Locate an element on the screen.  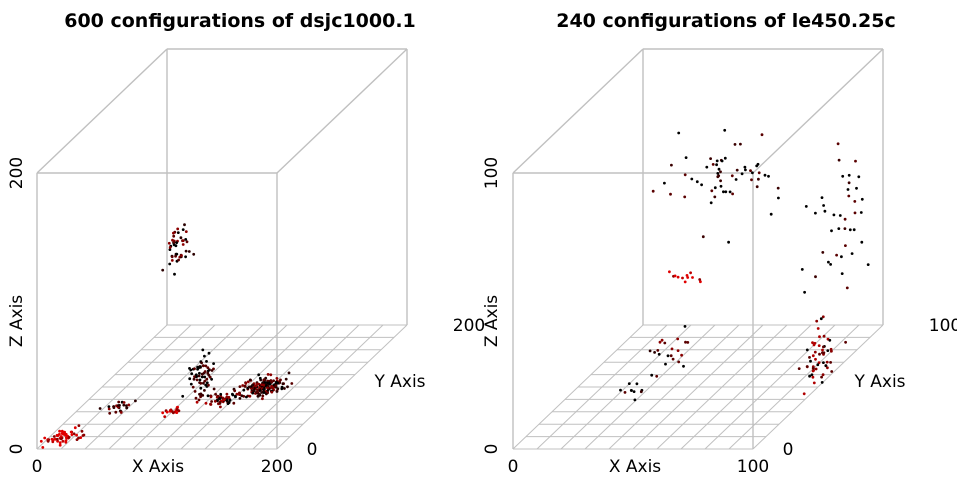
y-tick-label: 0 is located at coordinates (312, 450).